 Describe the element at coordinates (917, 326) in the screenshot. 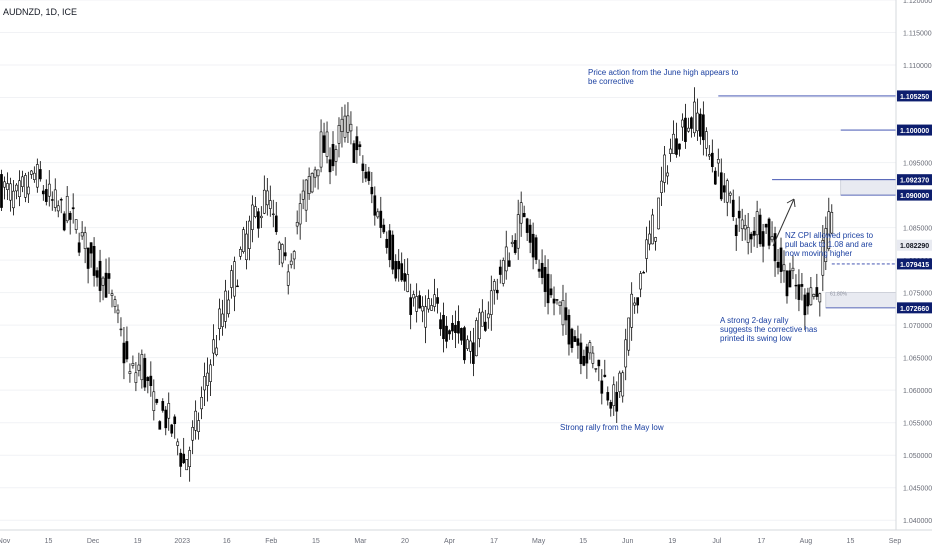

I see `price-tick-label: 1.070000` at that location.